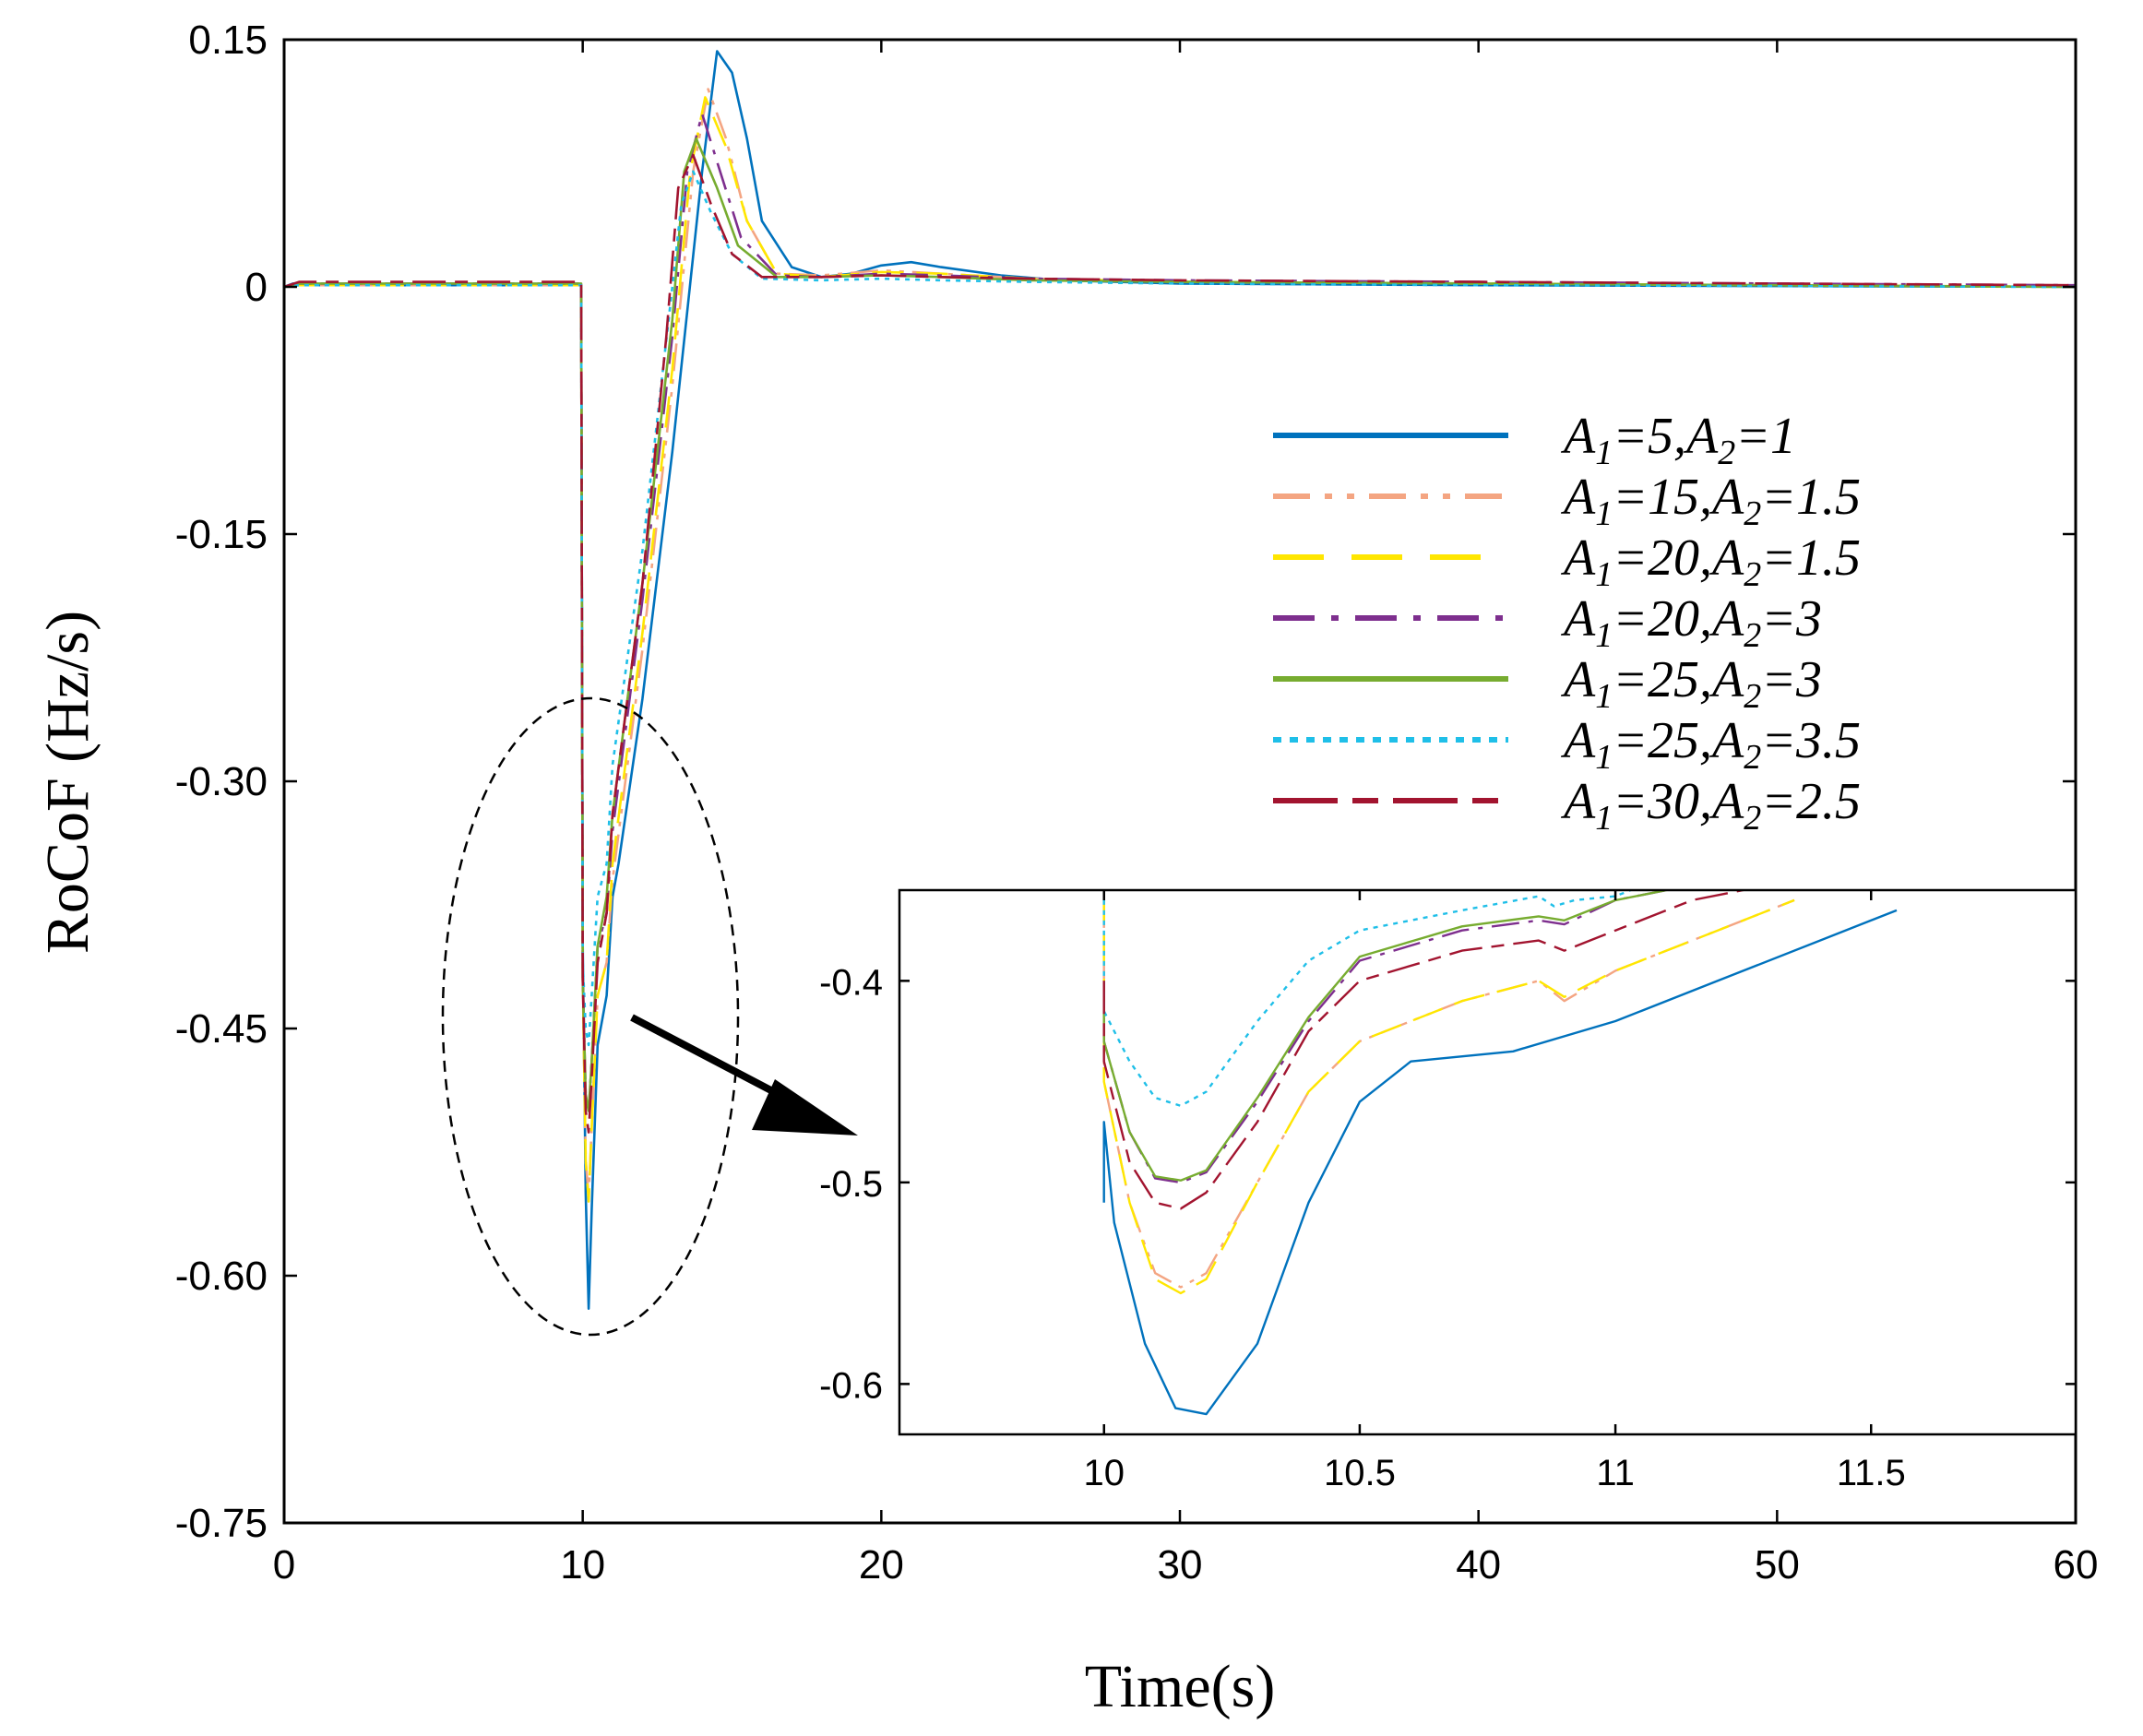  What do you see at coordinates (1360, 1473) in the screenshot?
I see `inset-x-tick-label: 10.5` at bounding box center [1360, 1473].